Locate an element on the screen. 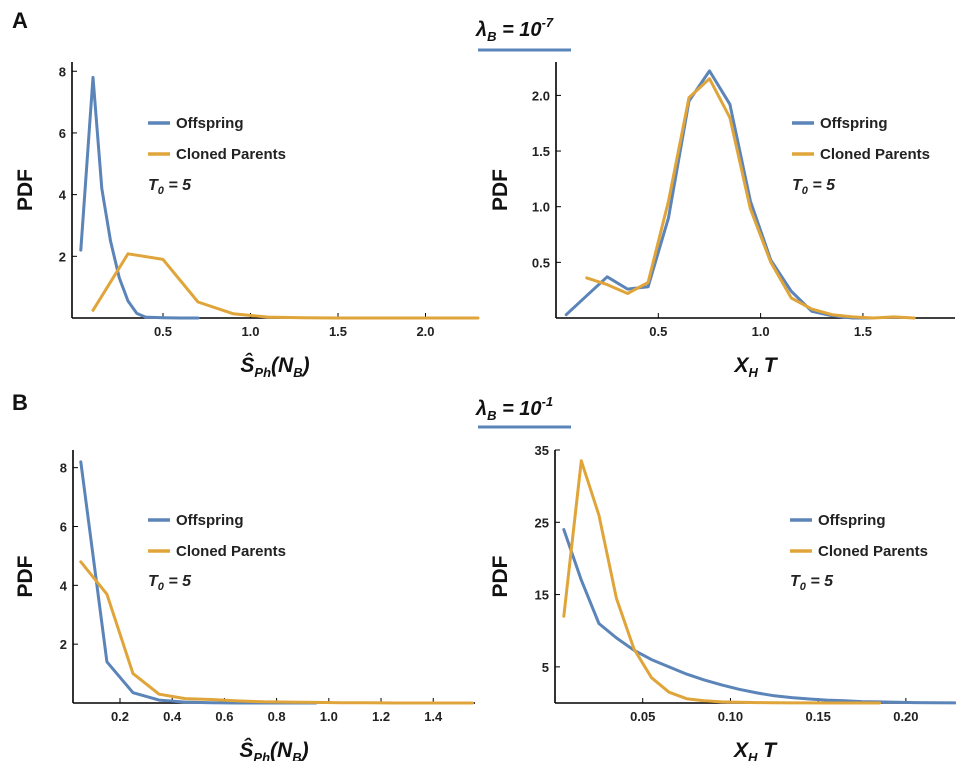  lambda-heading-a: λB = 10-7 is located at coordinates (523, 33).